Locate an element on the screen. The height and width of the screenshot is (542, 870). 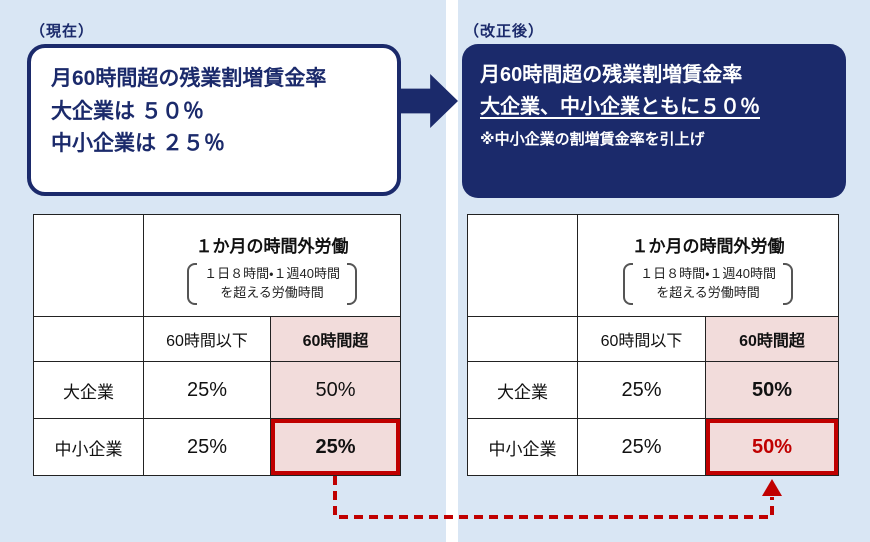
current-box-line2: 大企業は ５０％ is located at coordinates (127, 111).